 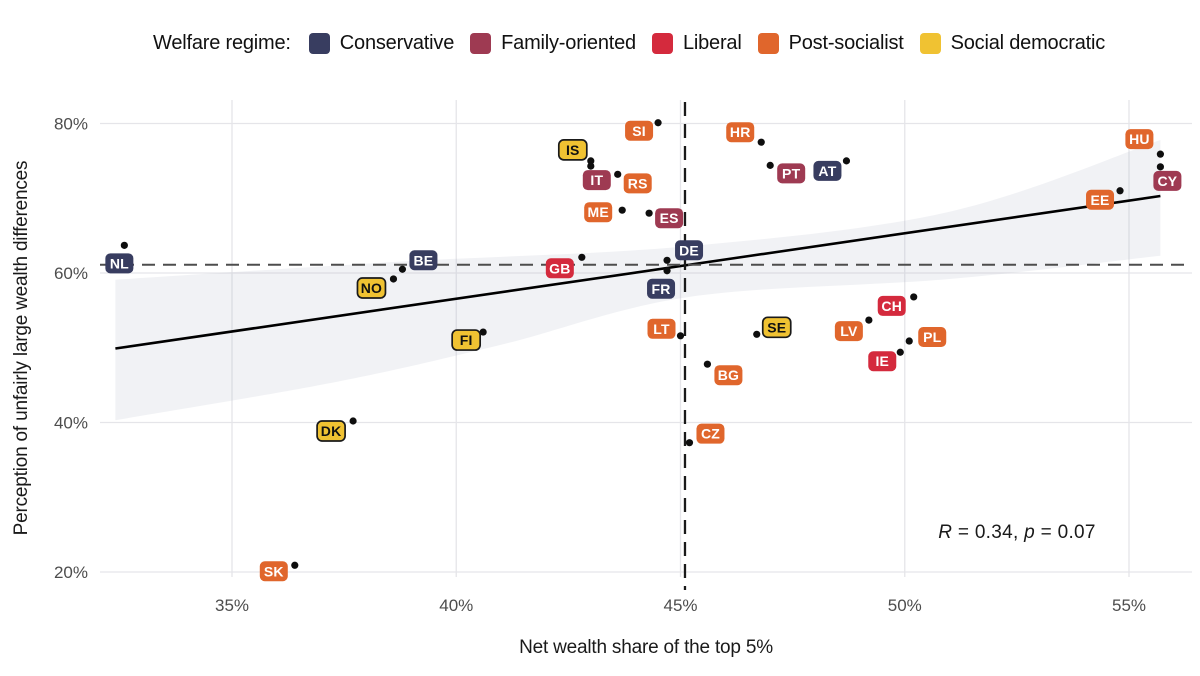 What do you see at coordinates (622, 210) in the screenshot?
I see `data-point-dot-ME` at bounding box center [622, 210].